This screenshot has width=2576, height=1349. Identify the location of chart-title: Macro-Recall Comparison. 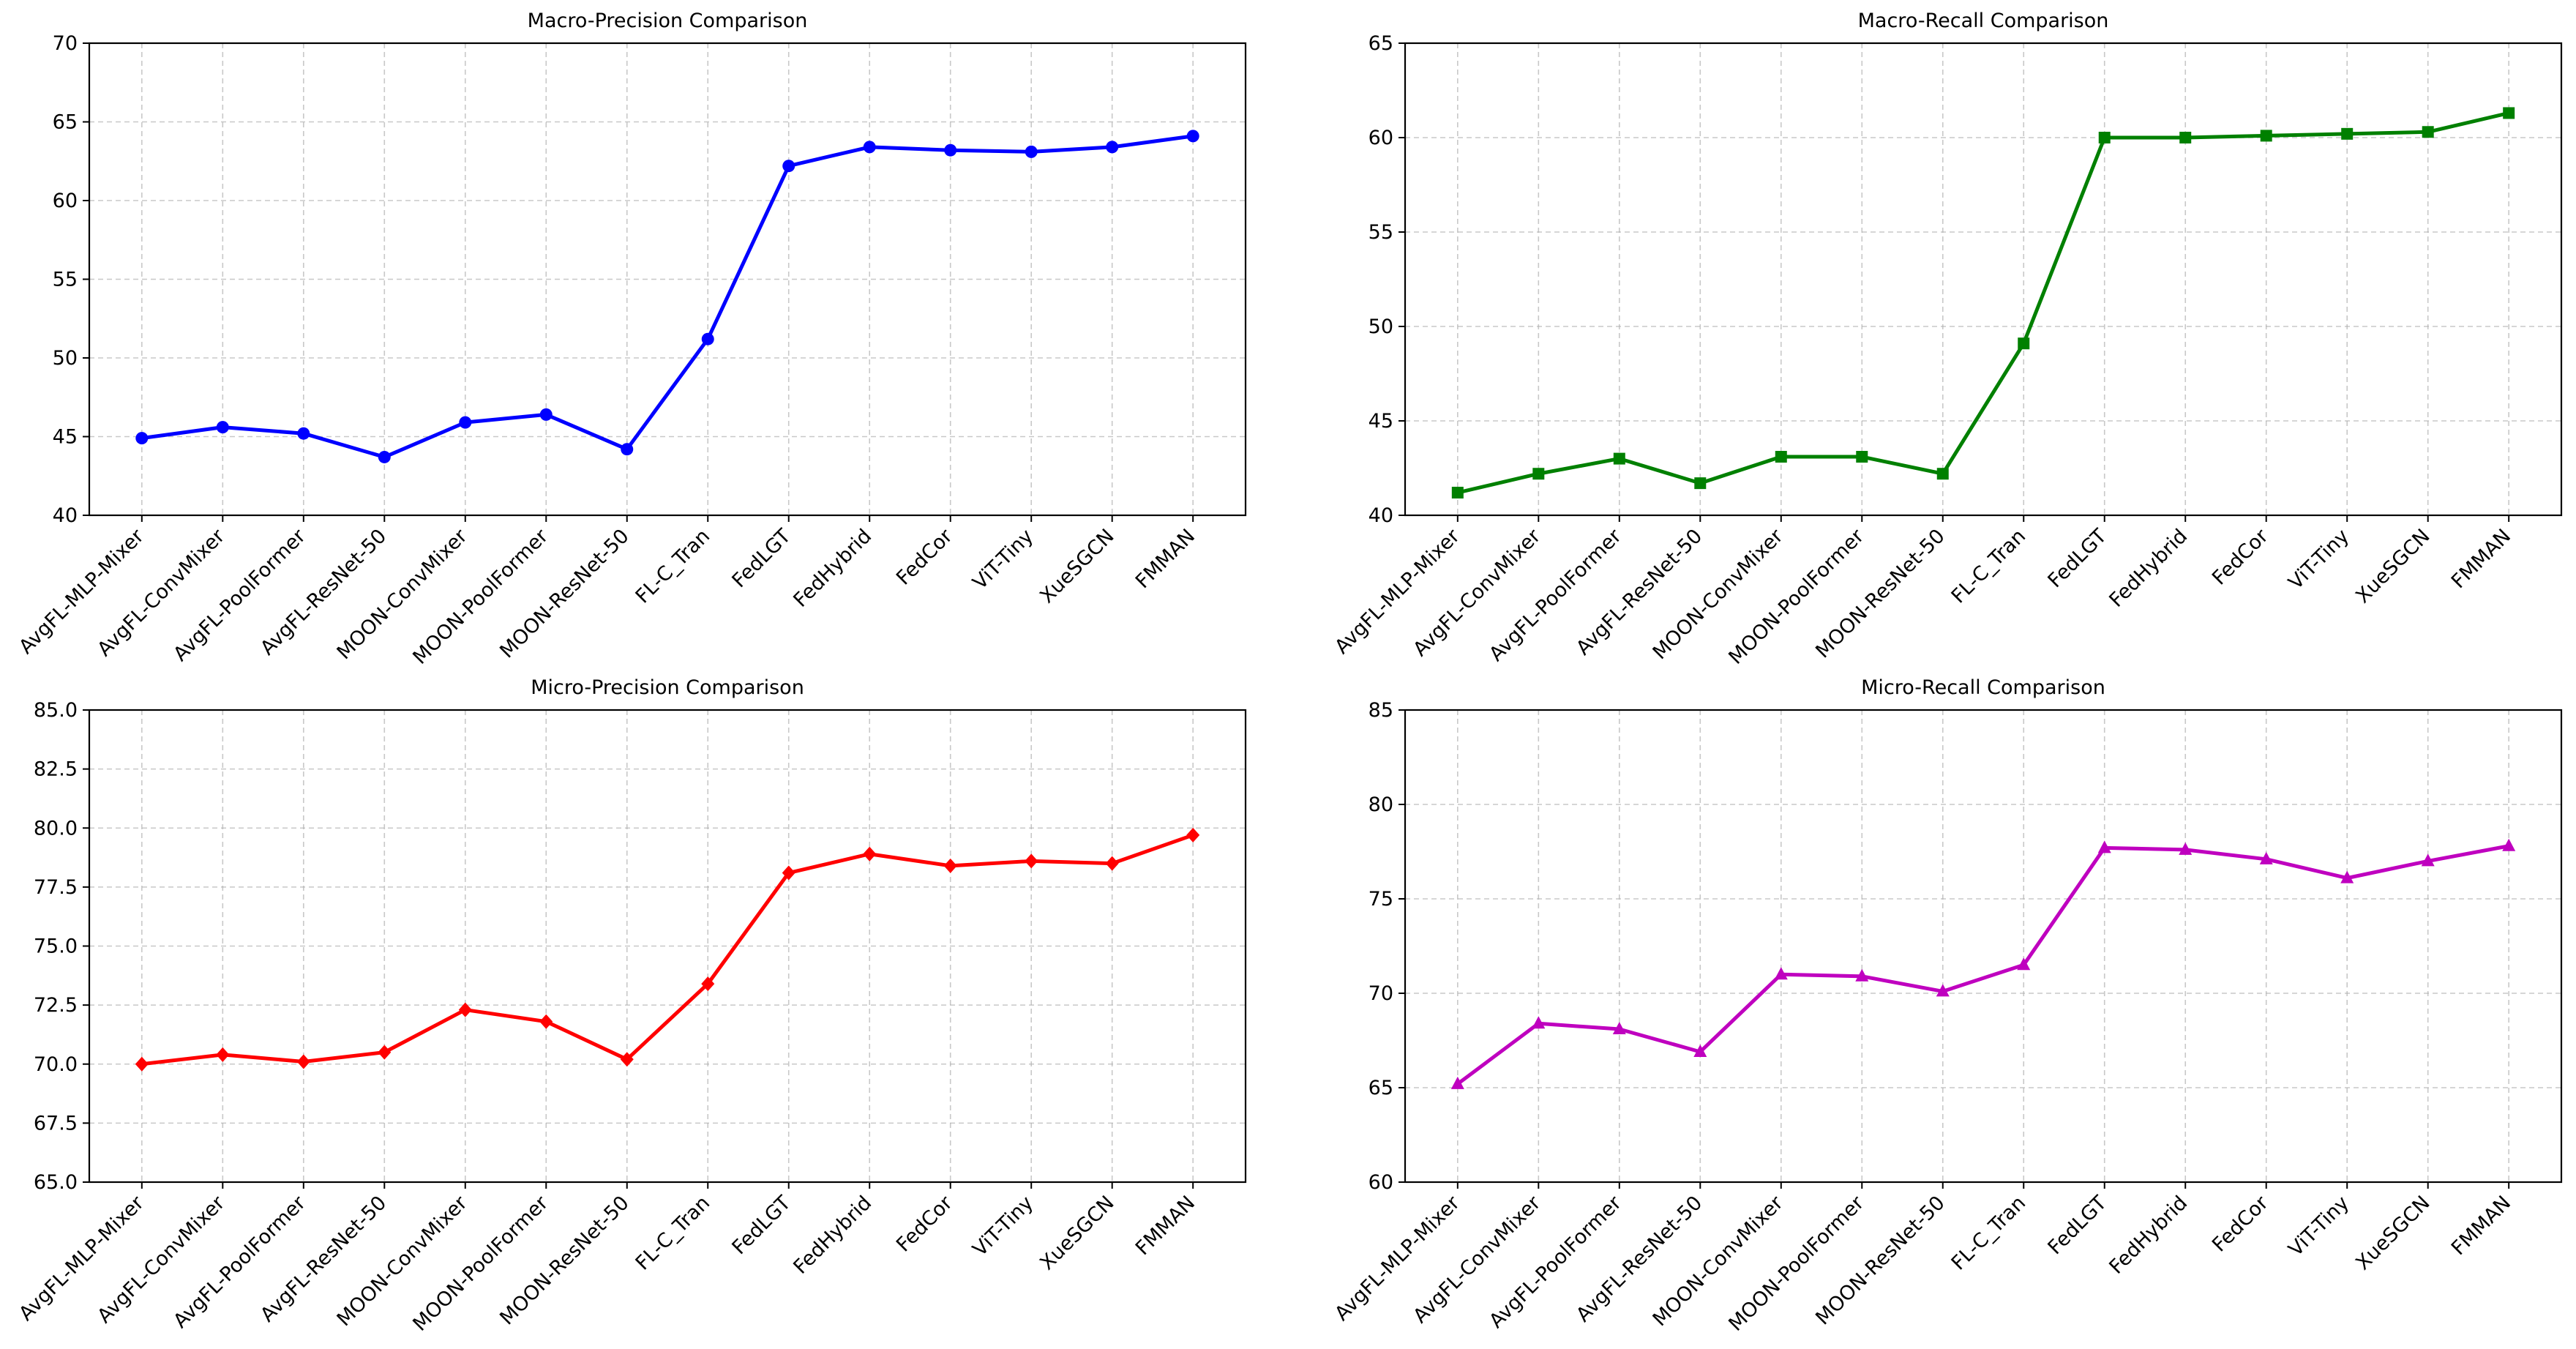
(1983, 21).